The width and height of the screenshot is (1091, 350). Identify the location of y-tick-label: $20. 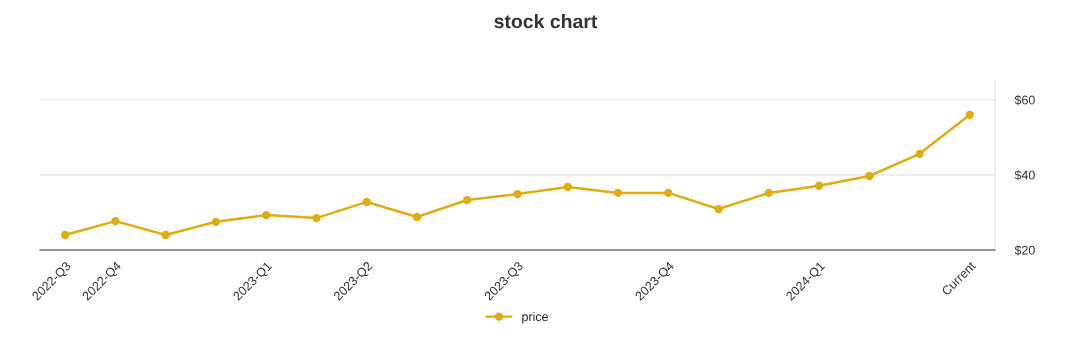
(1024, 250).